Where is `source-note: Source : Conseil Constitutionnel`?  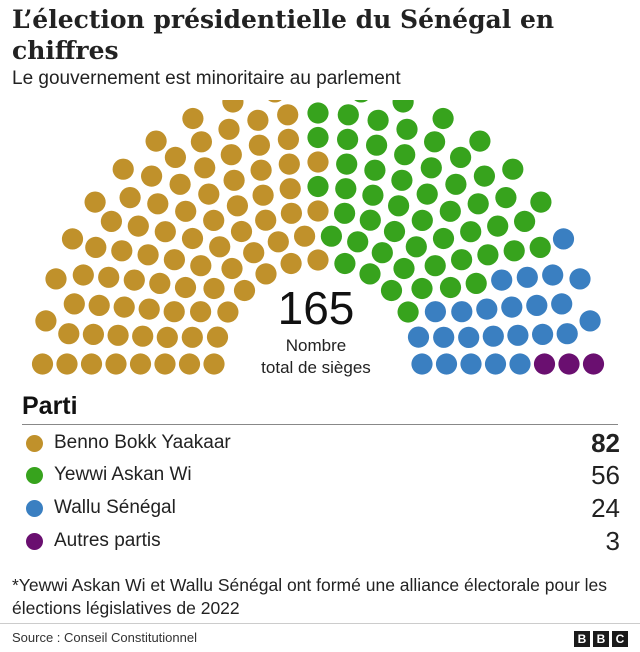 source-note: Source : Conseil Constitutionnel is located at coordinates (104, 637).